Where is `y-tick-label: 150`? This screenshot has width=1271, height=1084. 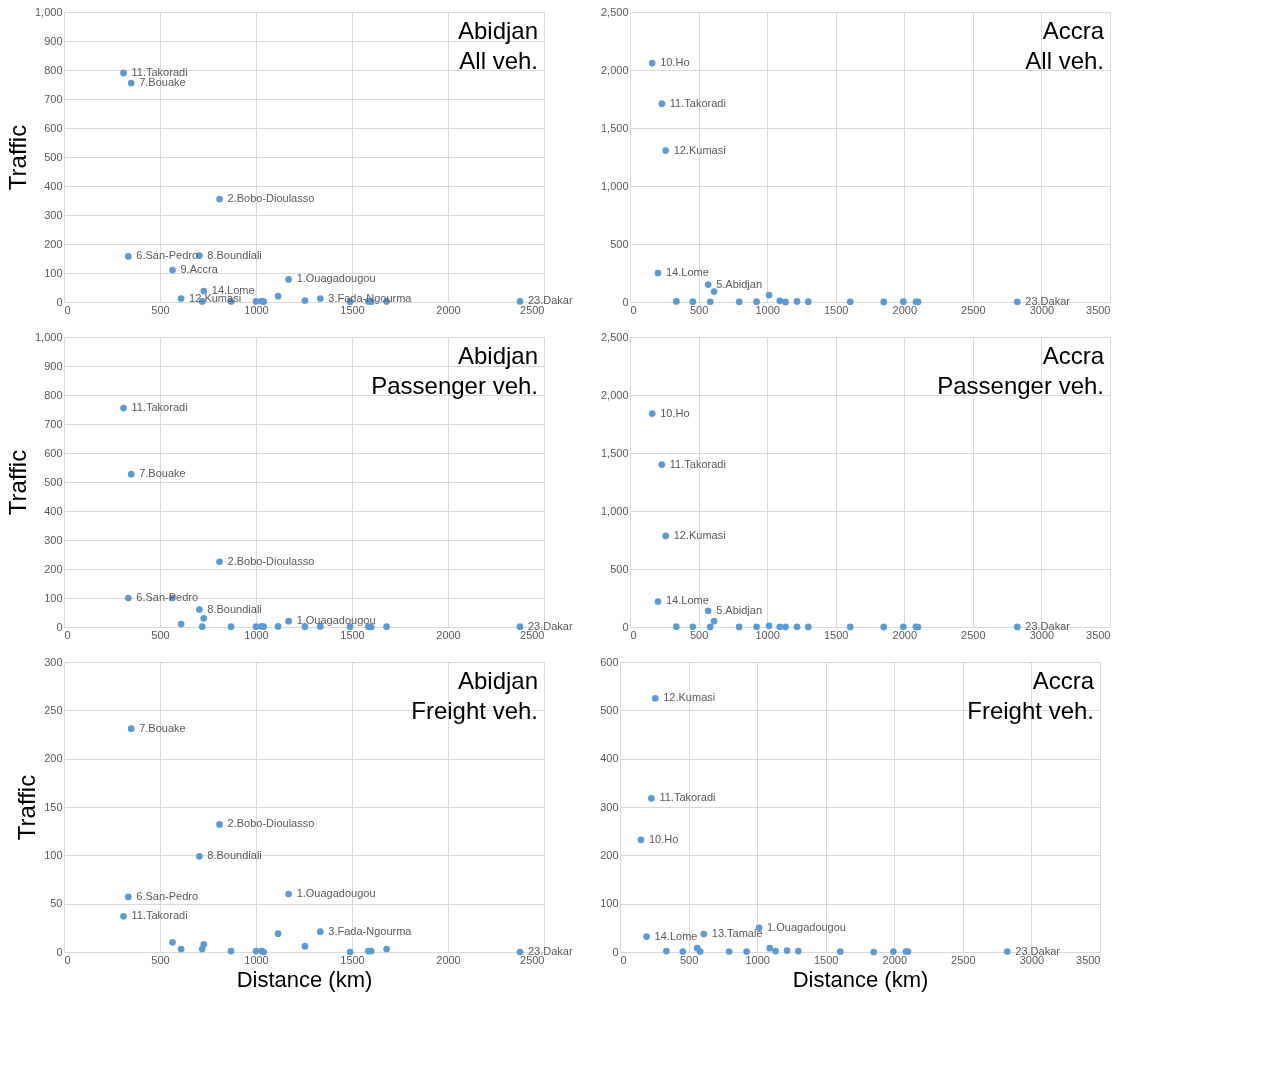 y-tick-label: 150 is located at coordinates (53, 806).